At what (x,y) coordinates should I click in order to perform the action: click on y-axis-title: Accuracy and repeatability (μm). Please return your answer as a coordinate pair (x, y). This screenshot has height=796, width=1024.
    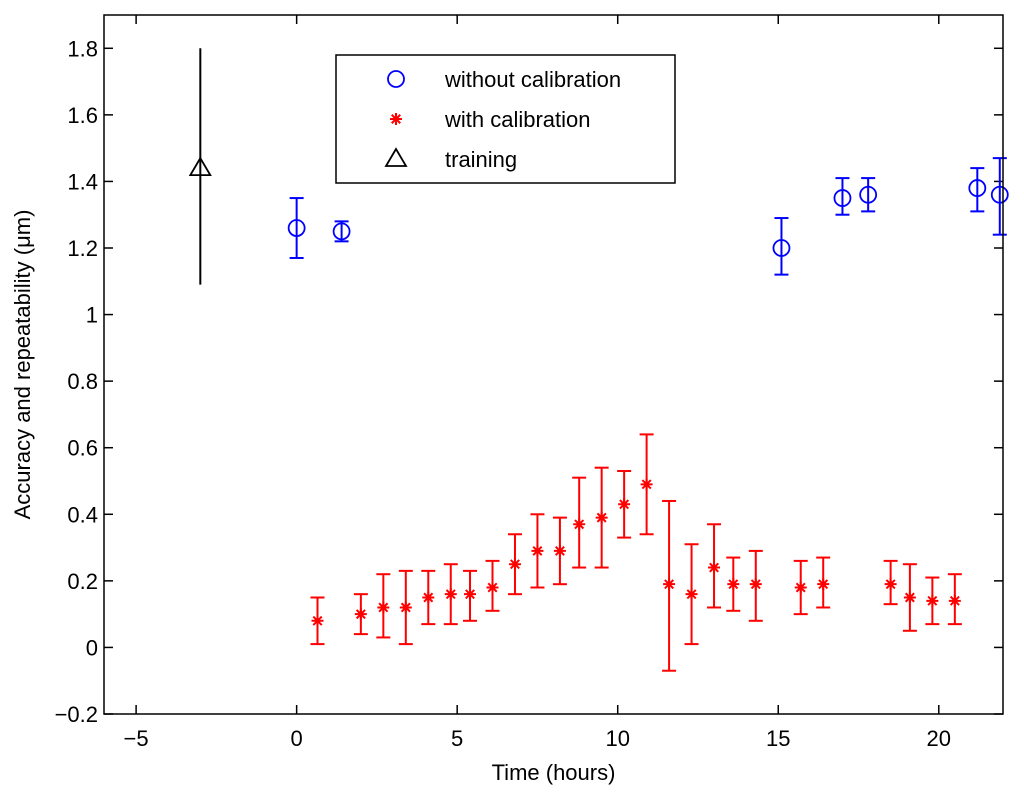
    Looking at the image, I should click on (22, 365).